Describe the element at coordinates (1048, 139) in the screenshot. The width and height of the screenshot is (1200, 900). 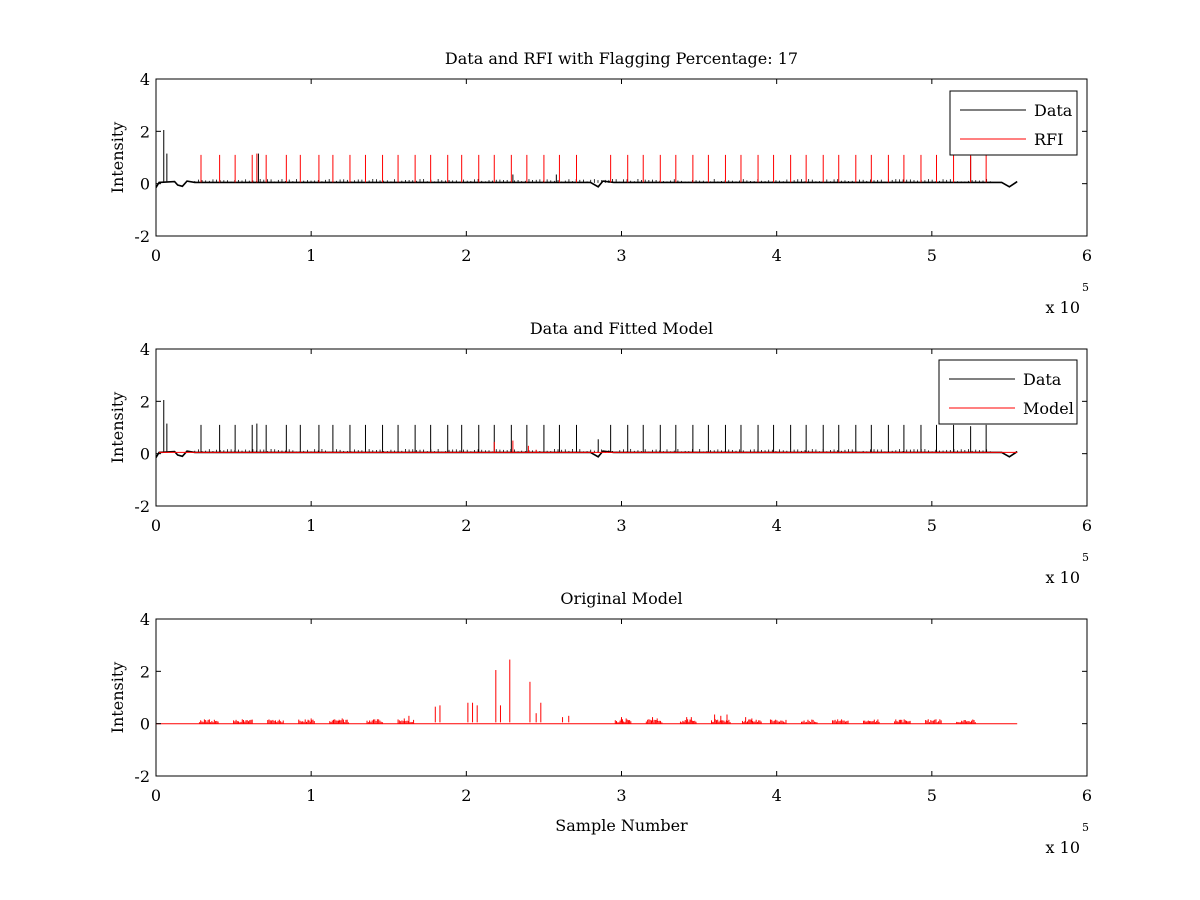
I see `legend-label-rfi: RFI` at that location.